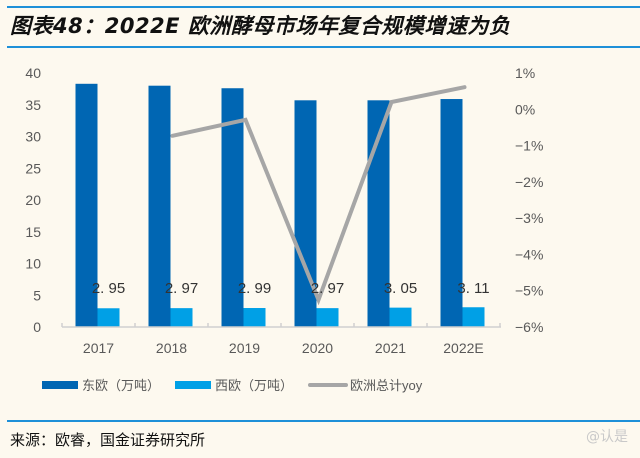 The width and height of the screenshot is (640, 458). Describe the element at coordinates (108, 288) in the screenshot. I see `west-data-label: 2. 95` at that location.